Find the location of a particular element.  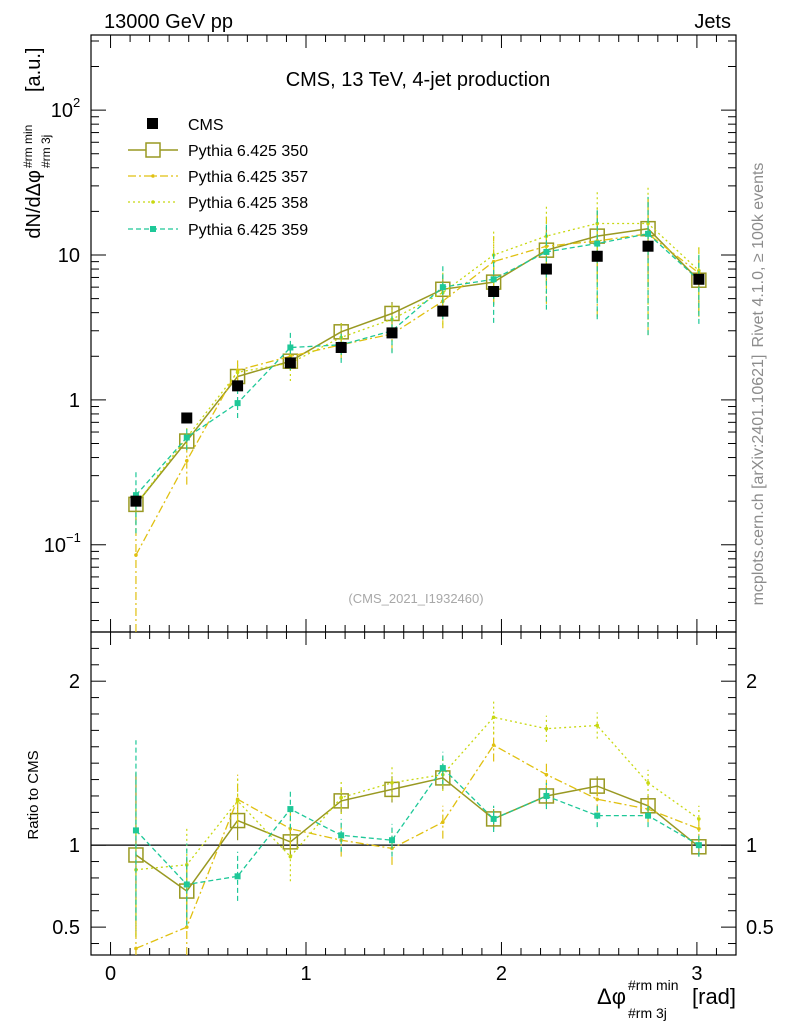

y-axis-title: dN/dΔφ #rm min #rm 3j [a.u.] is located at coordinates (37, 143).